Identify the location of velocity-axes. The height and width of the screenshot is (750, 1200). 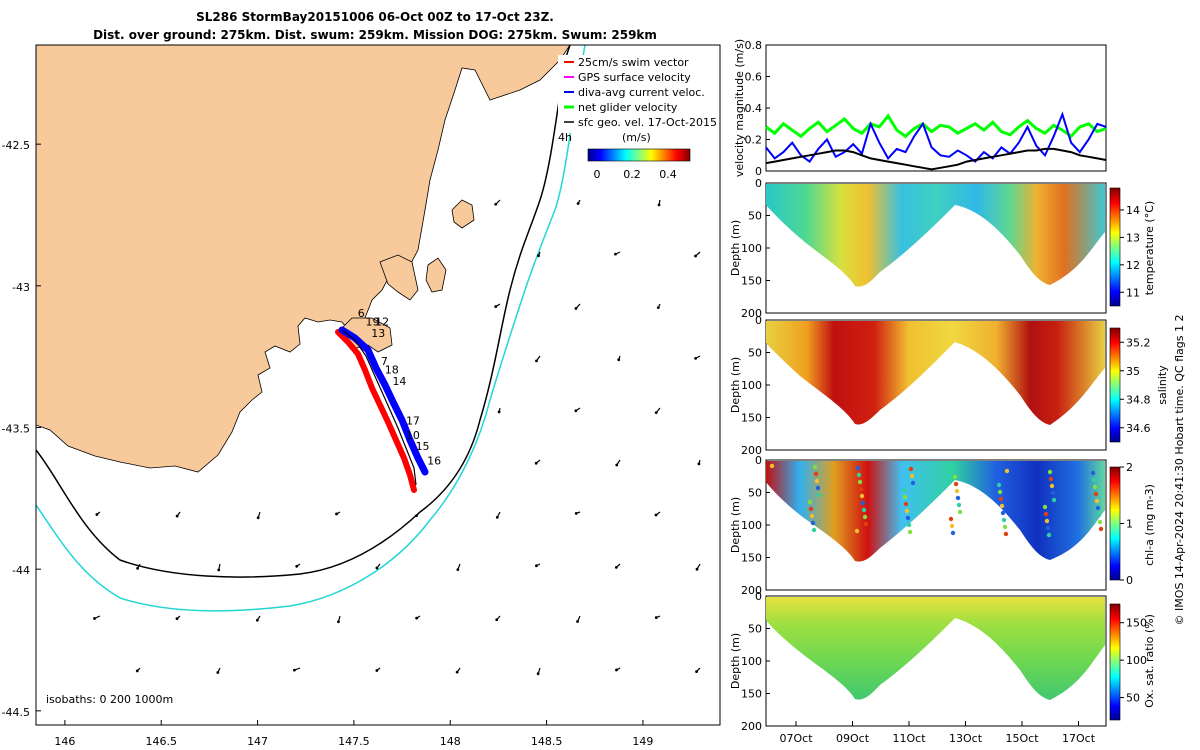
(936, 108).